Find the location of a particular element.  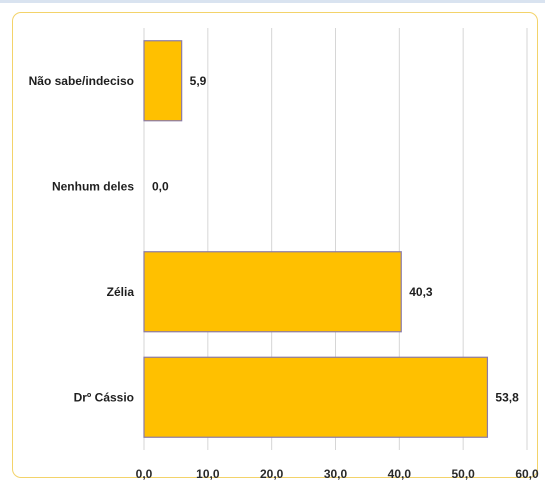

x-tick-label: 20,0 is located at coordinates (272, 474).